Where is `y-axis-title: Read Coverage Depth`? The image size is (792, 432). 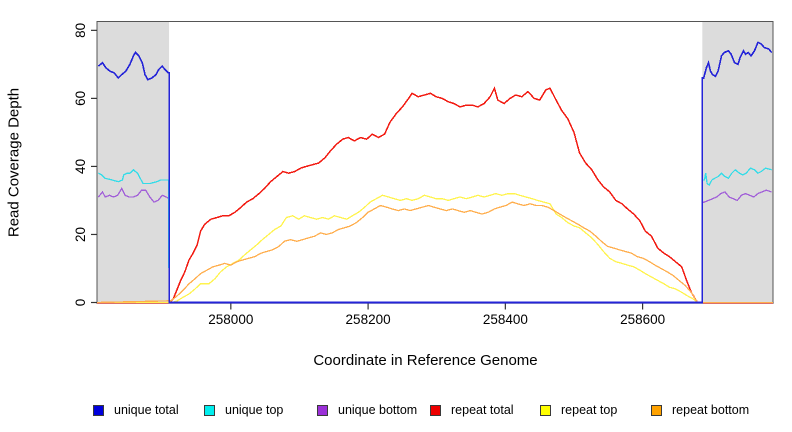 y-axis-title: Read Coverage Depth is located at coordinates (14, 162).